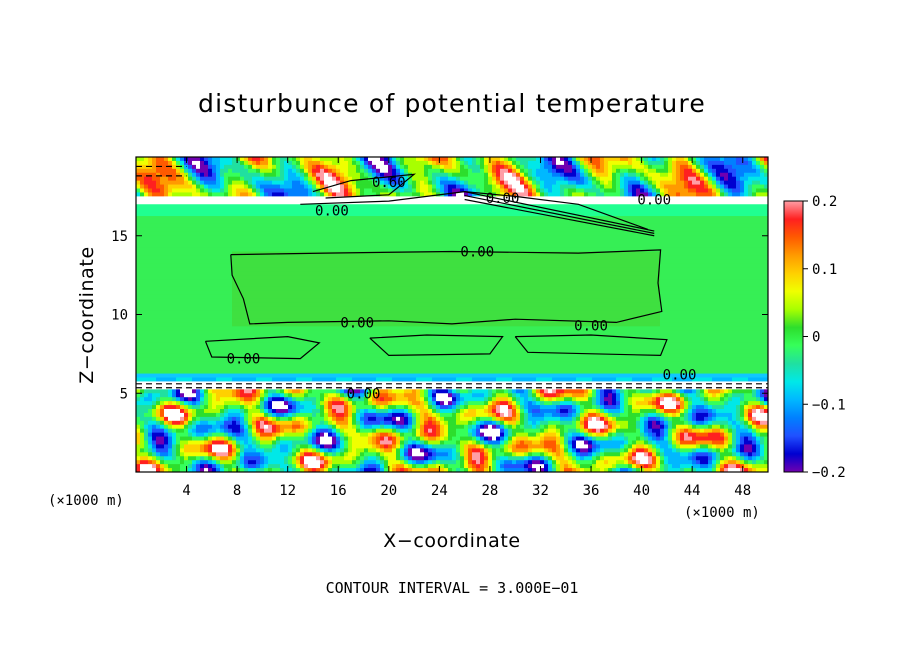 This screenshot has height=654, width=904. What do you see at coordinates (824, 202) in the screenshot?
I see `colorbar-tick-label: 0.2` at bounding box center [824, 202].